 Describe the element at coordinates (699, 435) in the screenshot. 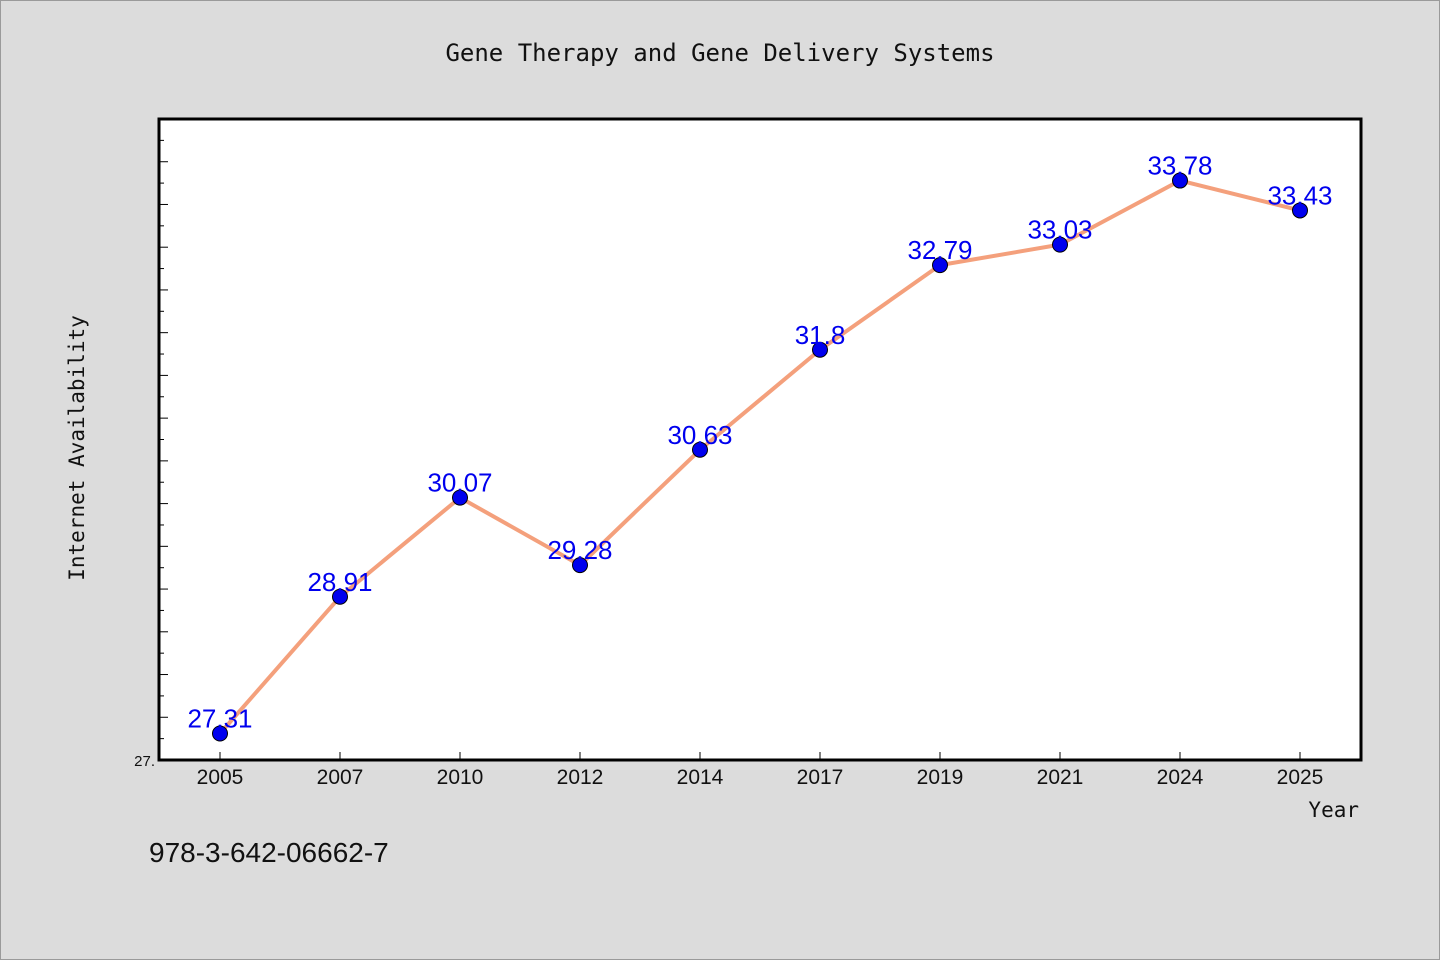

I see `data-label: 30.63` at that location.